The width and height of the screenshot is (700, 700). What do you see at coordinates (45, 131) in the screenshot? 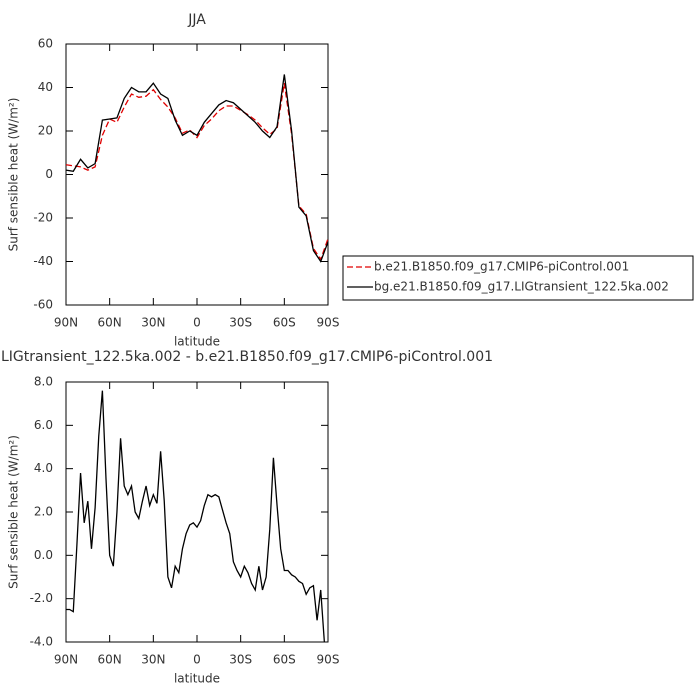
I see `y-tick-label: 20` at bounding box center [45, 131].